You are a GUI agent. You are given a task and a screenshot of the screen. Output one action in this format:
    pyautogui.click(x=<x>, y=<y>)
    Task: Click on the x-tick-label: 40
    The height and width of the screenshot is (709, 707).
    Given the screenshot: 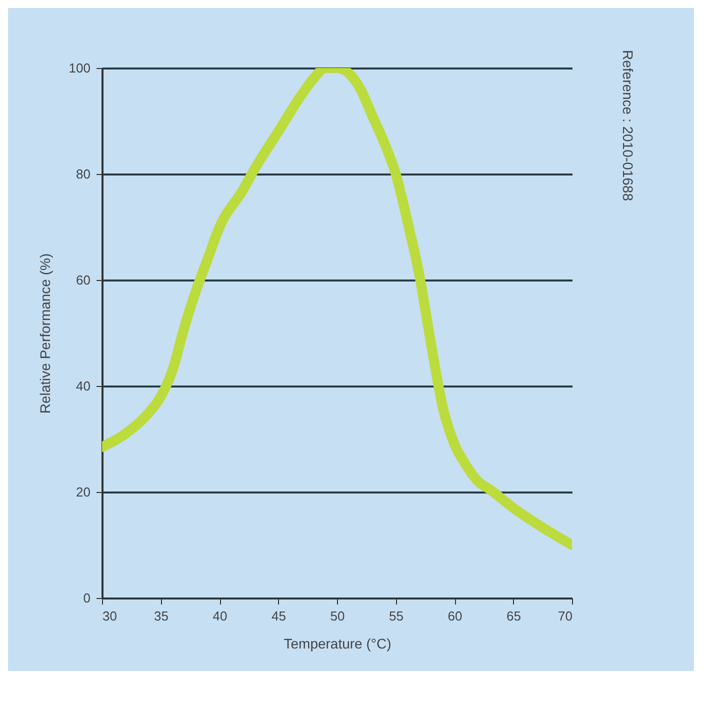 What is the action you would take?
    pyautogui.click(x=220, y=616)
    